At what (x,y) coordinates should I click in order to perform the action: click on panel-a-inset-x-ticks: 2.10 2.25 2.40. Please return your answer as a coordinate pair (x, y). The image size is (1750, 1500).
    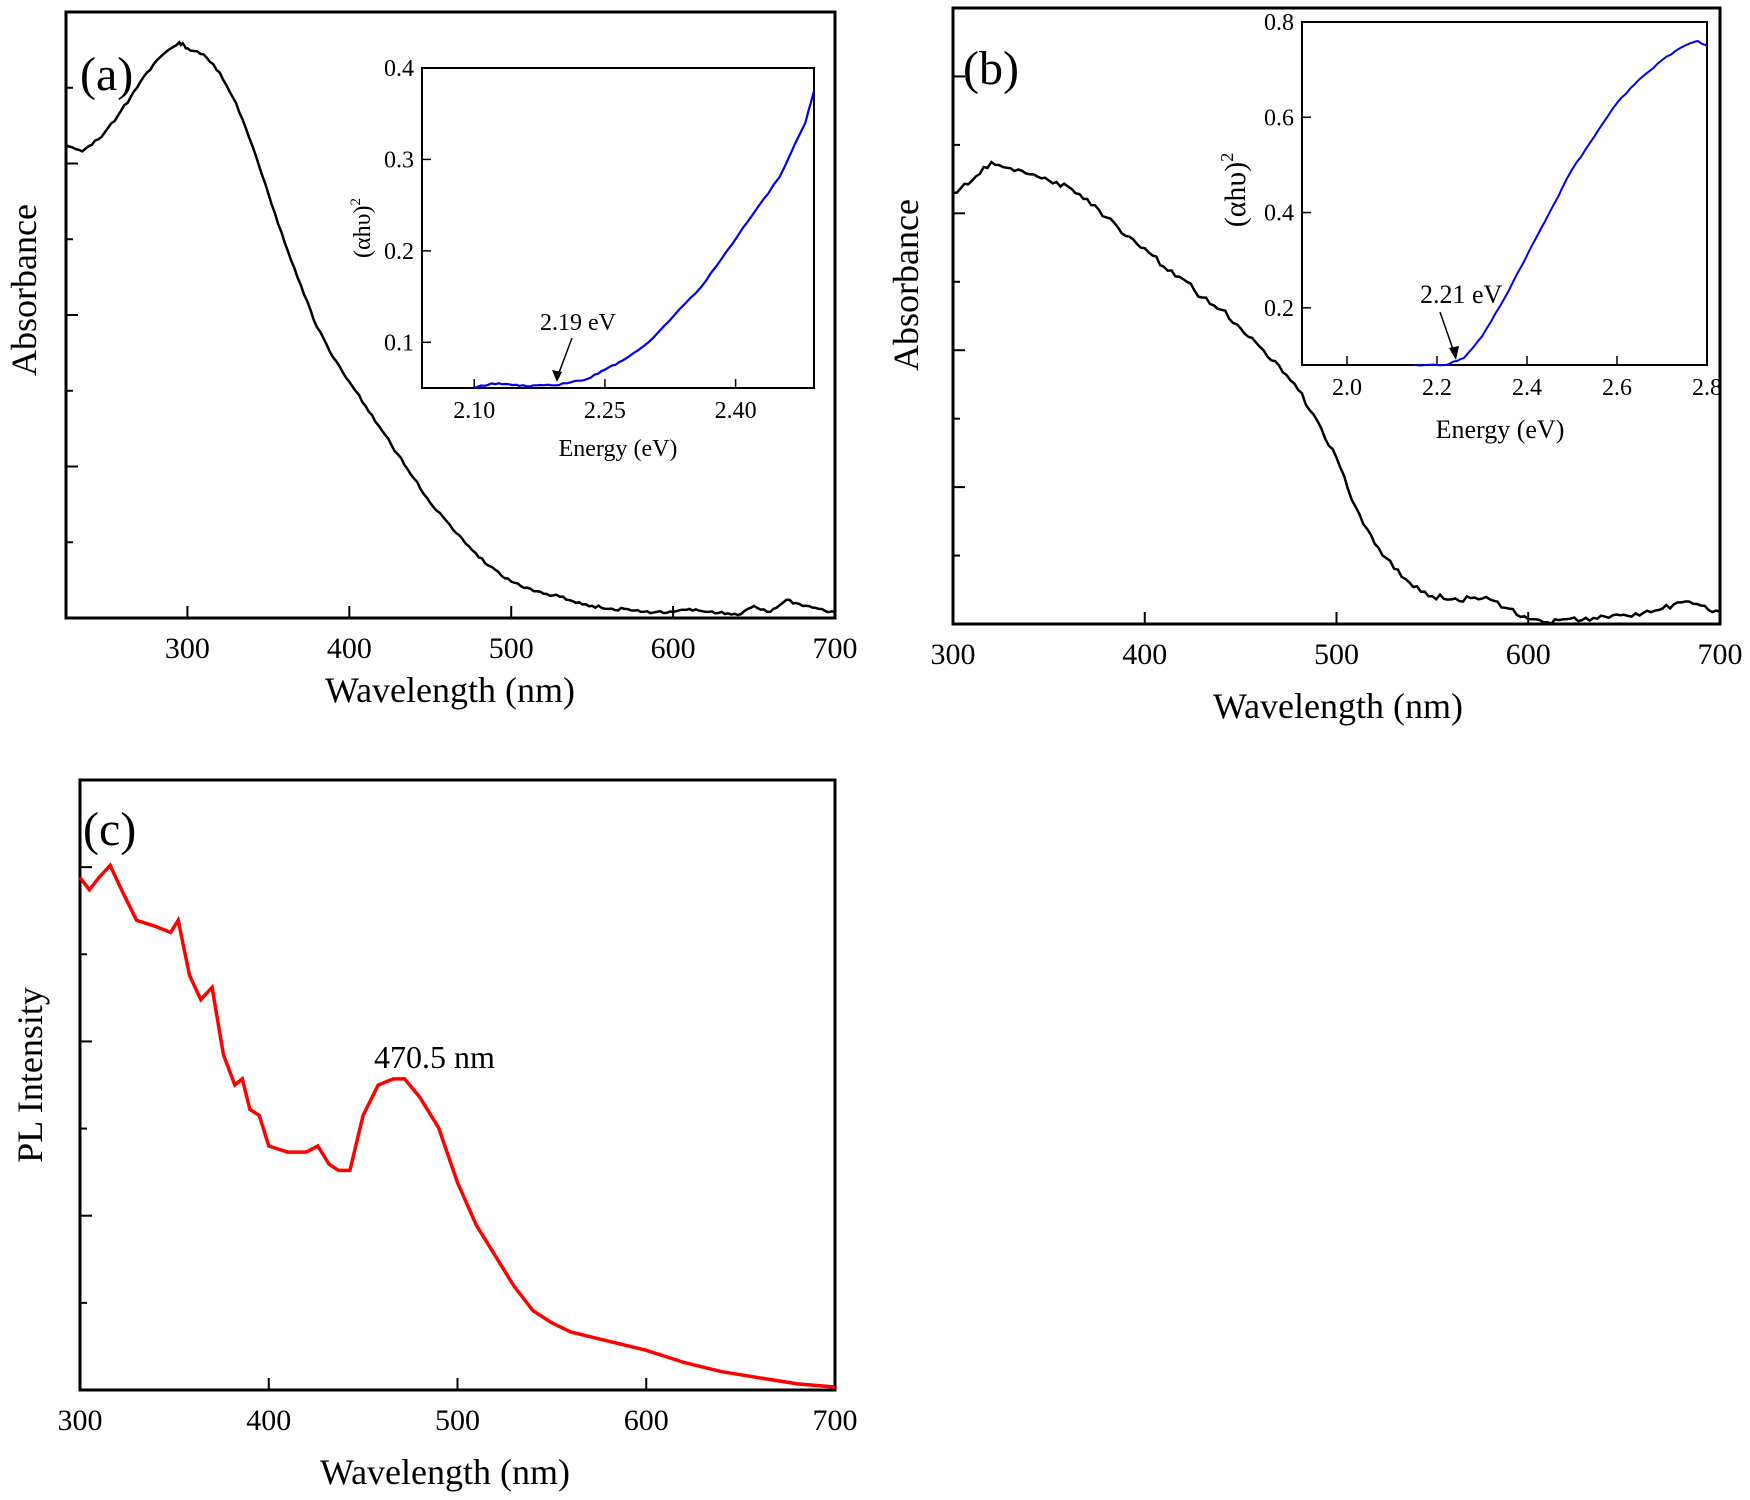
    Looking at the image, I should click on (605, 401).